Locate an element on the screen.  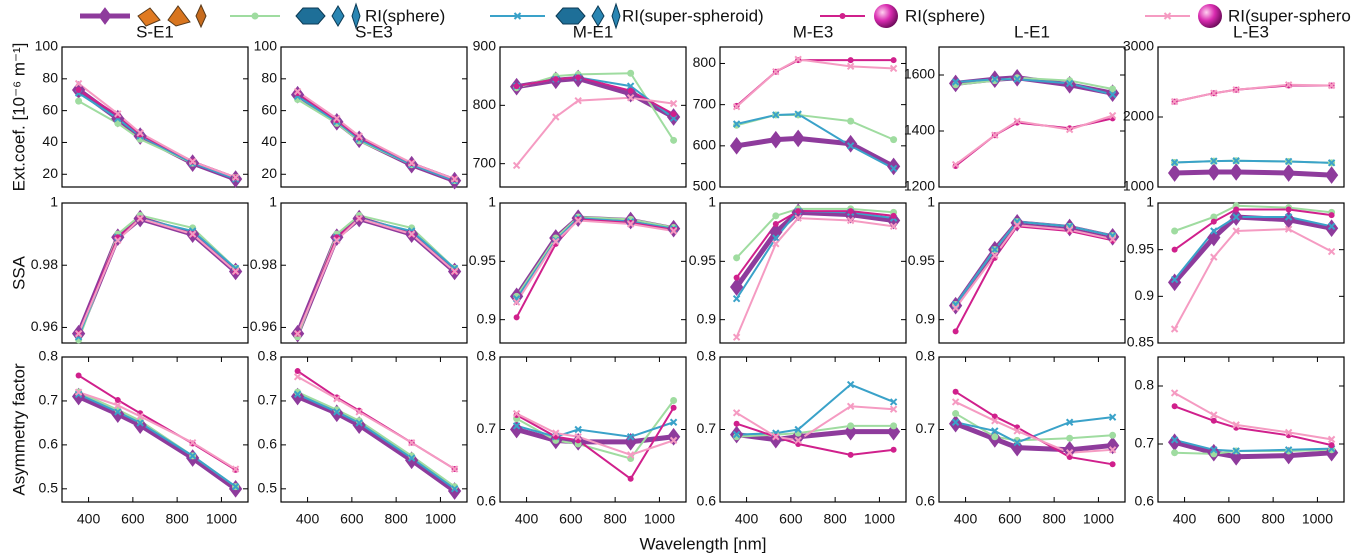
x-axis-label: Wavelength [nm] is located at coordinates (703, 543).